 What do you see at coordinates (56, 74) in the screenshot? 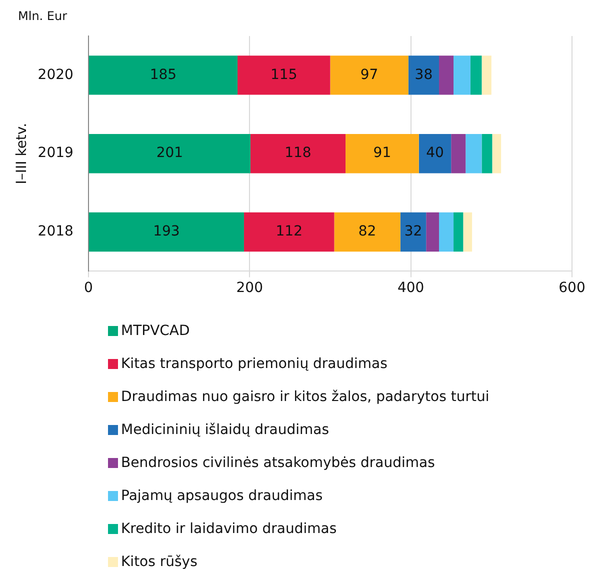
I see `y-tick-label: 2020` at bounding box center [56, 74].